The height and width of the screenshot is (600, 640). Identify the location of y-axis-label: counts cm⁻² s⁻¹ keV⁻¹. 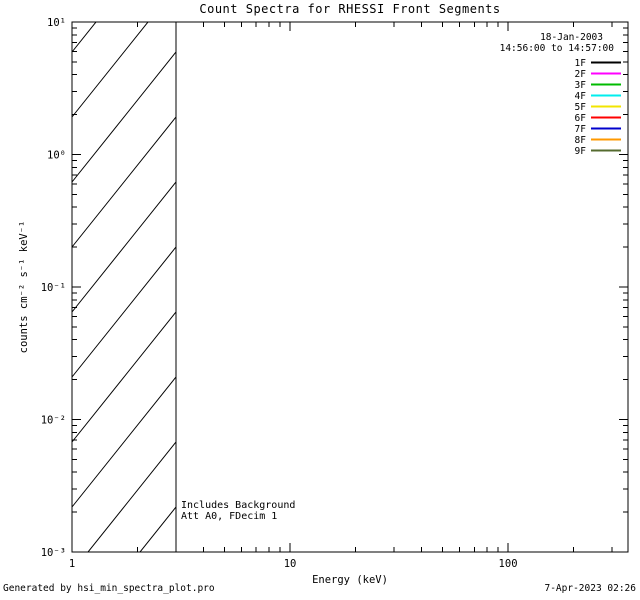
(24, 287).